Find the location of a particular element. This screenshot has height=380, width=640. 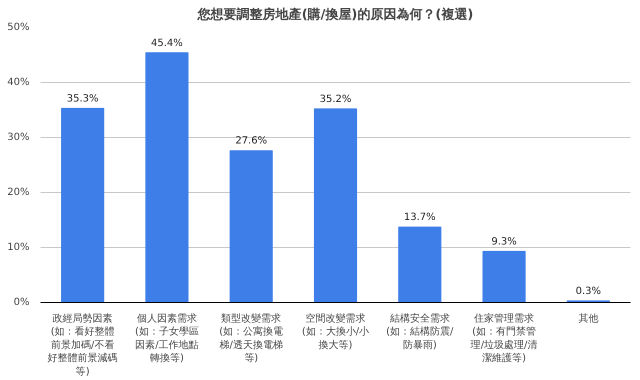

data-label: 9.3% is located at coordinates (504, 242).